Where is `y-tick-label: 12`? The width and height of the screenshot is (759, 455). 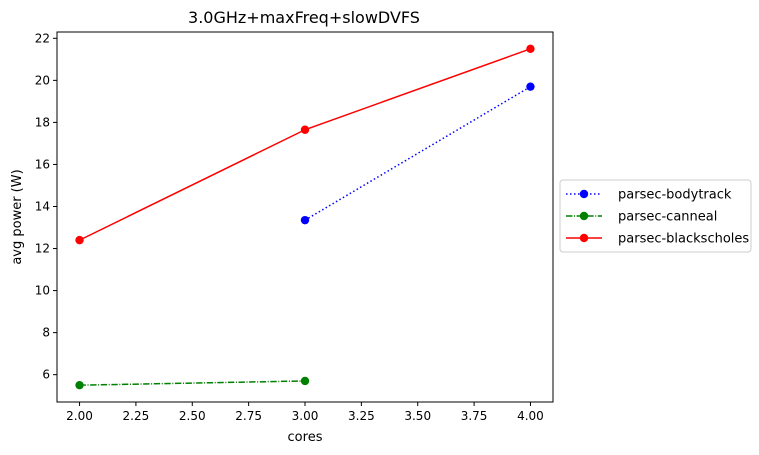 y-tick-label: 12 is located at coordinates (42, 249).